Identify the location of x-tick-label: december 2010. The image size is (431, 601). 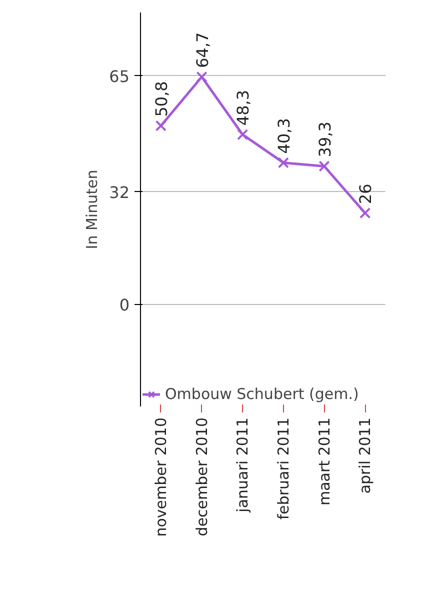
(201, 476).